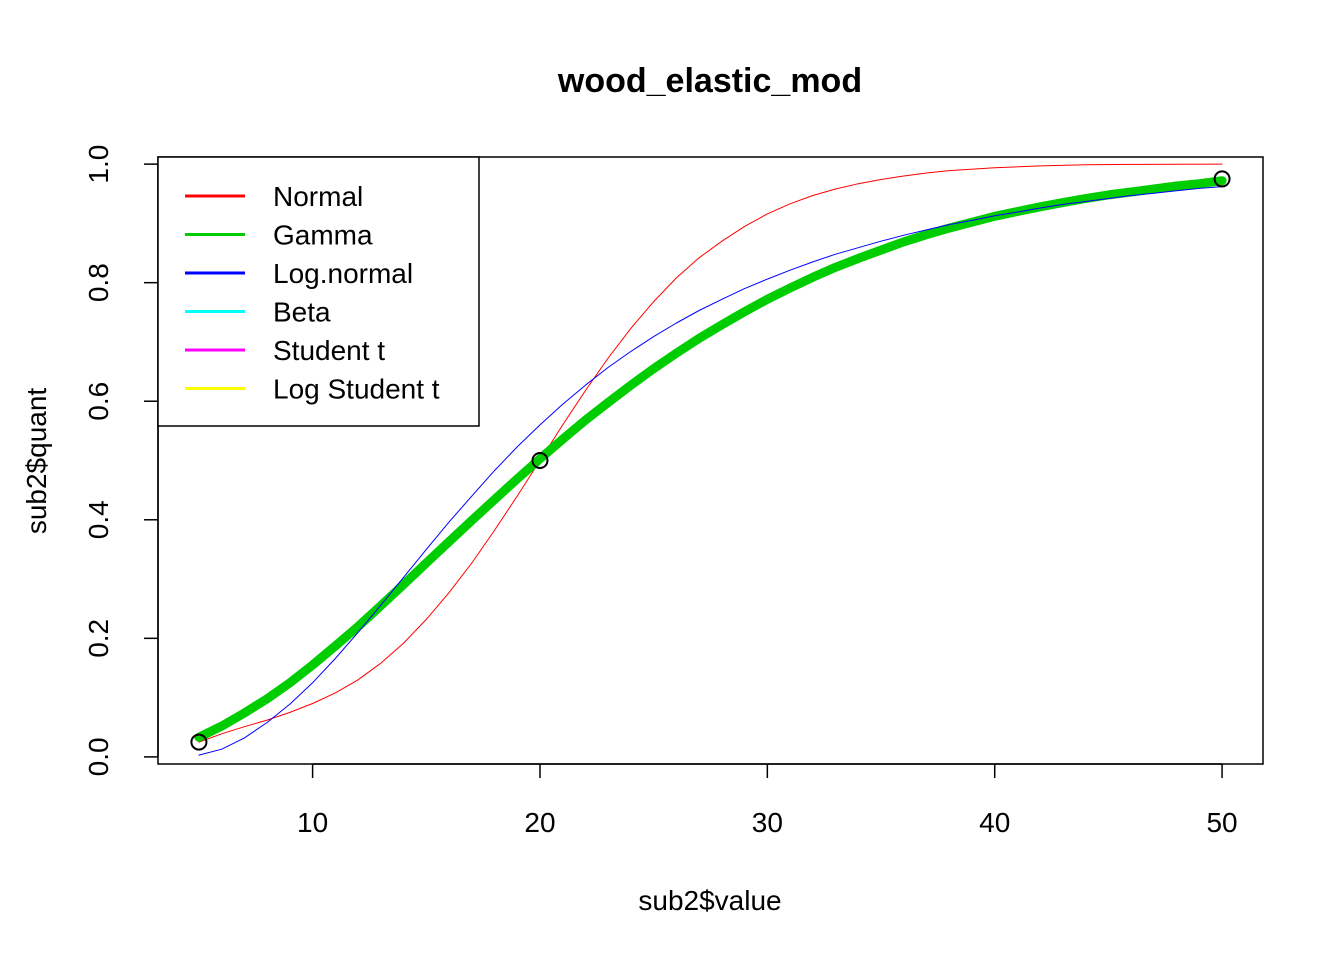 The image size is (1344, 960). I want to click on x-axis-label: sub2$value, so click(709, 900).